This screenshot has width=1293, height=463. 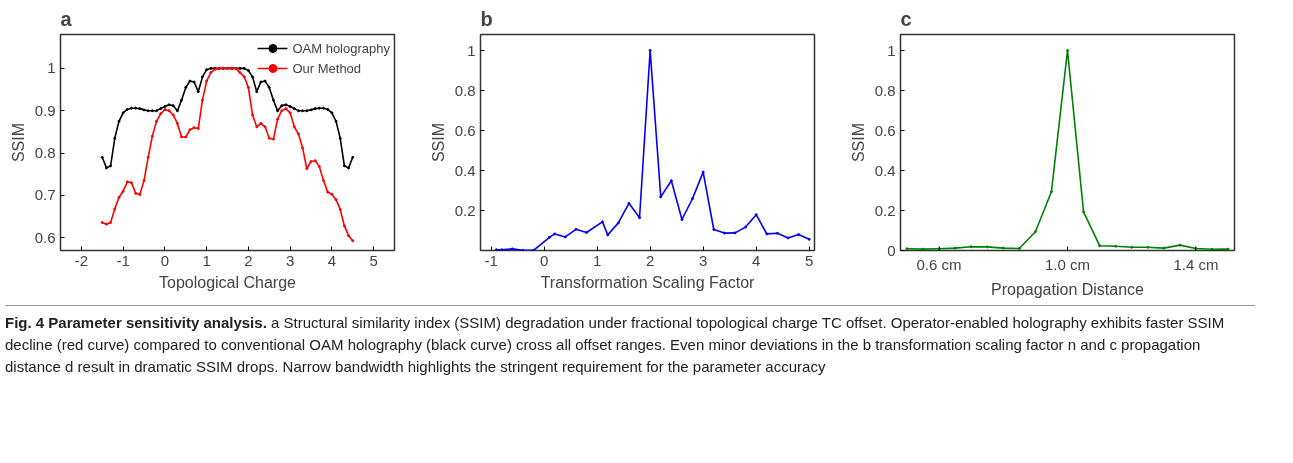 I want to click on x-axis-title: Transformation Scaling Factor, so click(x=648, y=282).